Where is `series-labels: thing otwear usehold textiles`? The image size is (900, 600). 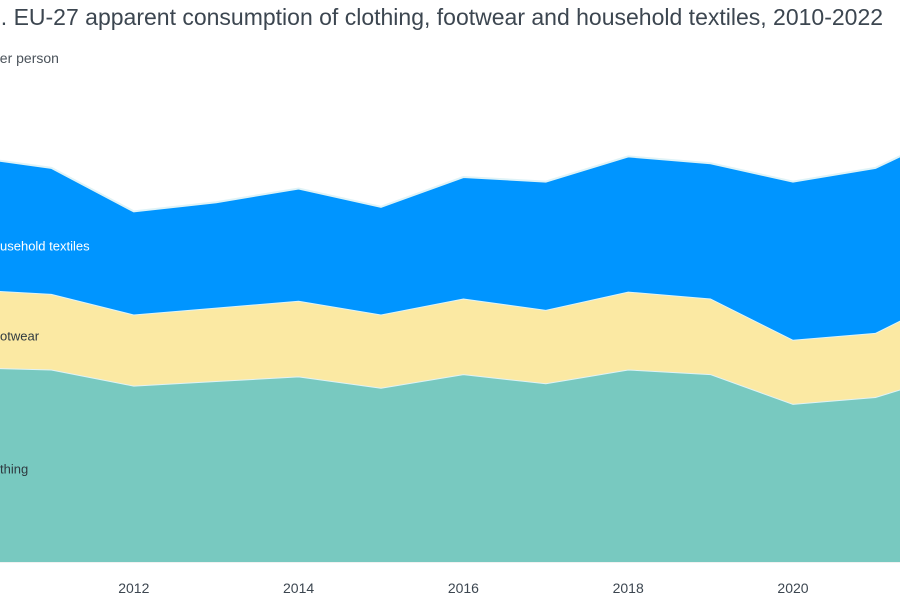
series-labels: thing otwear usehold textiles is located at coordinates (45, 357).